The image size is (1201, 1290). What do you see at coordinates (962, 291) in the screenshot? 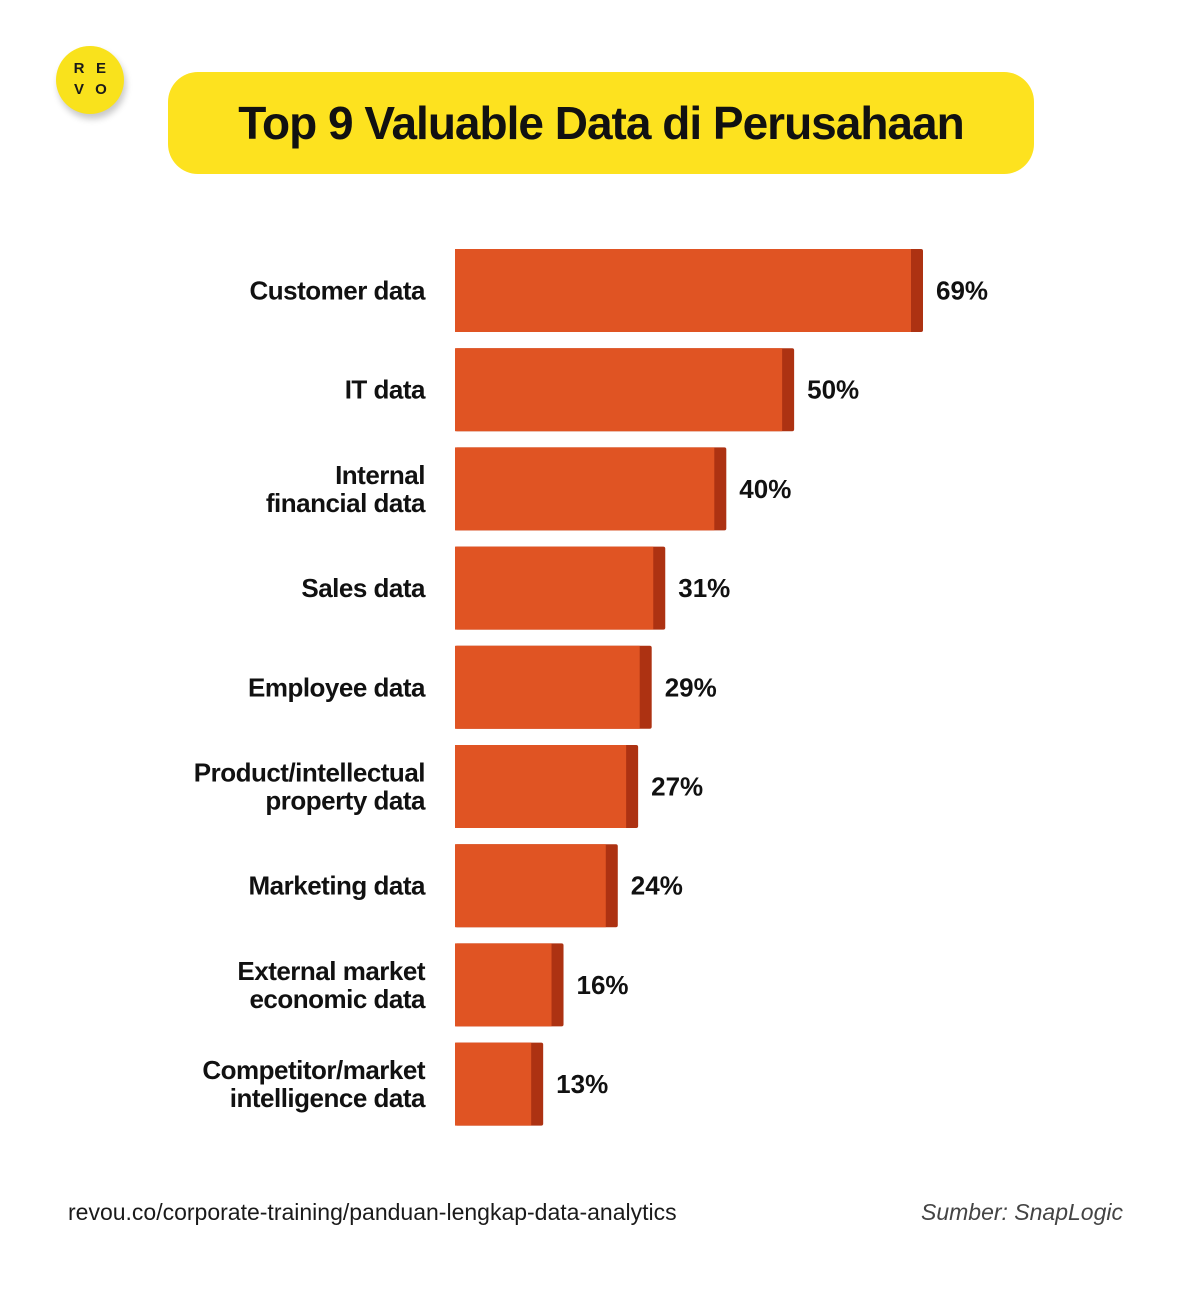
I see `value-label-1: 69%` at bounding box center [962, 291].